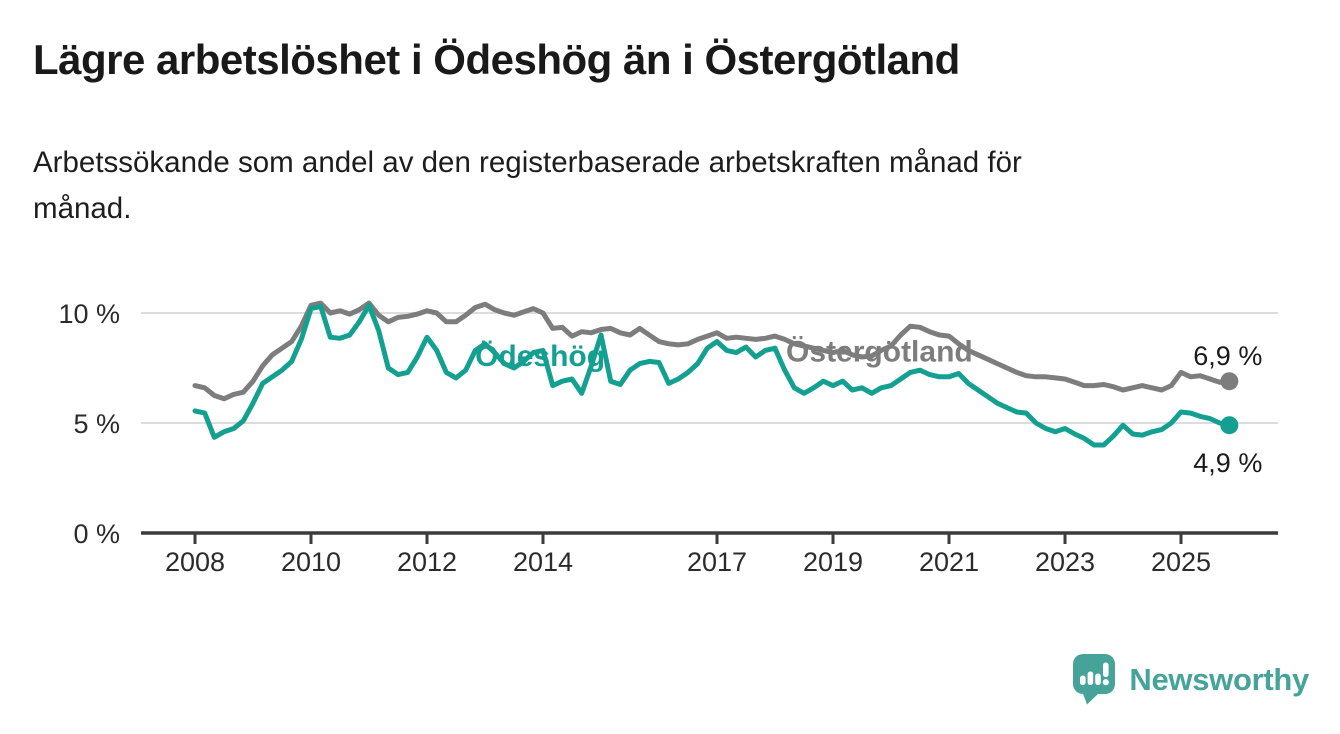  I want to click on series-line-ostergotland, so click(712, 351).